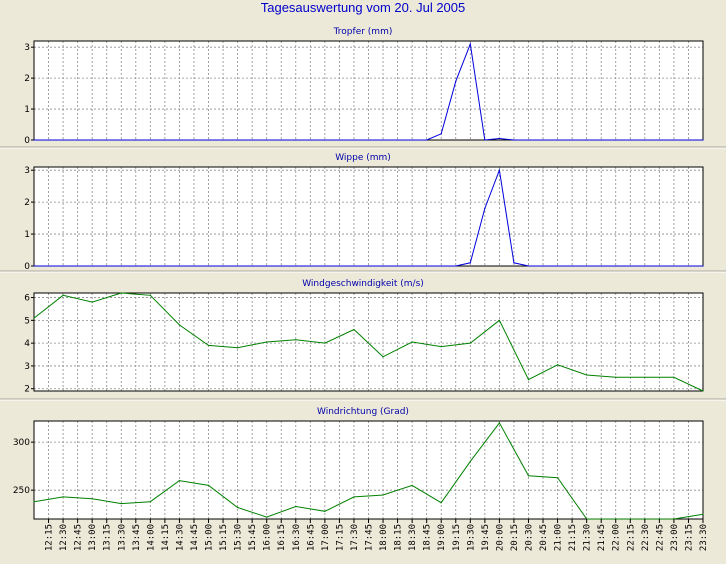 The height and width of the screenshot is (564, 726). Describe the element at coordinates (675, 537) in the screenshot. I see `x-tick-label: 23:00` at that location.